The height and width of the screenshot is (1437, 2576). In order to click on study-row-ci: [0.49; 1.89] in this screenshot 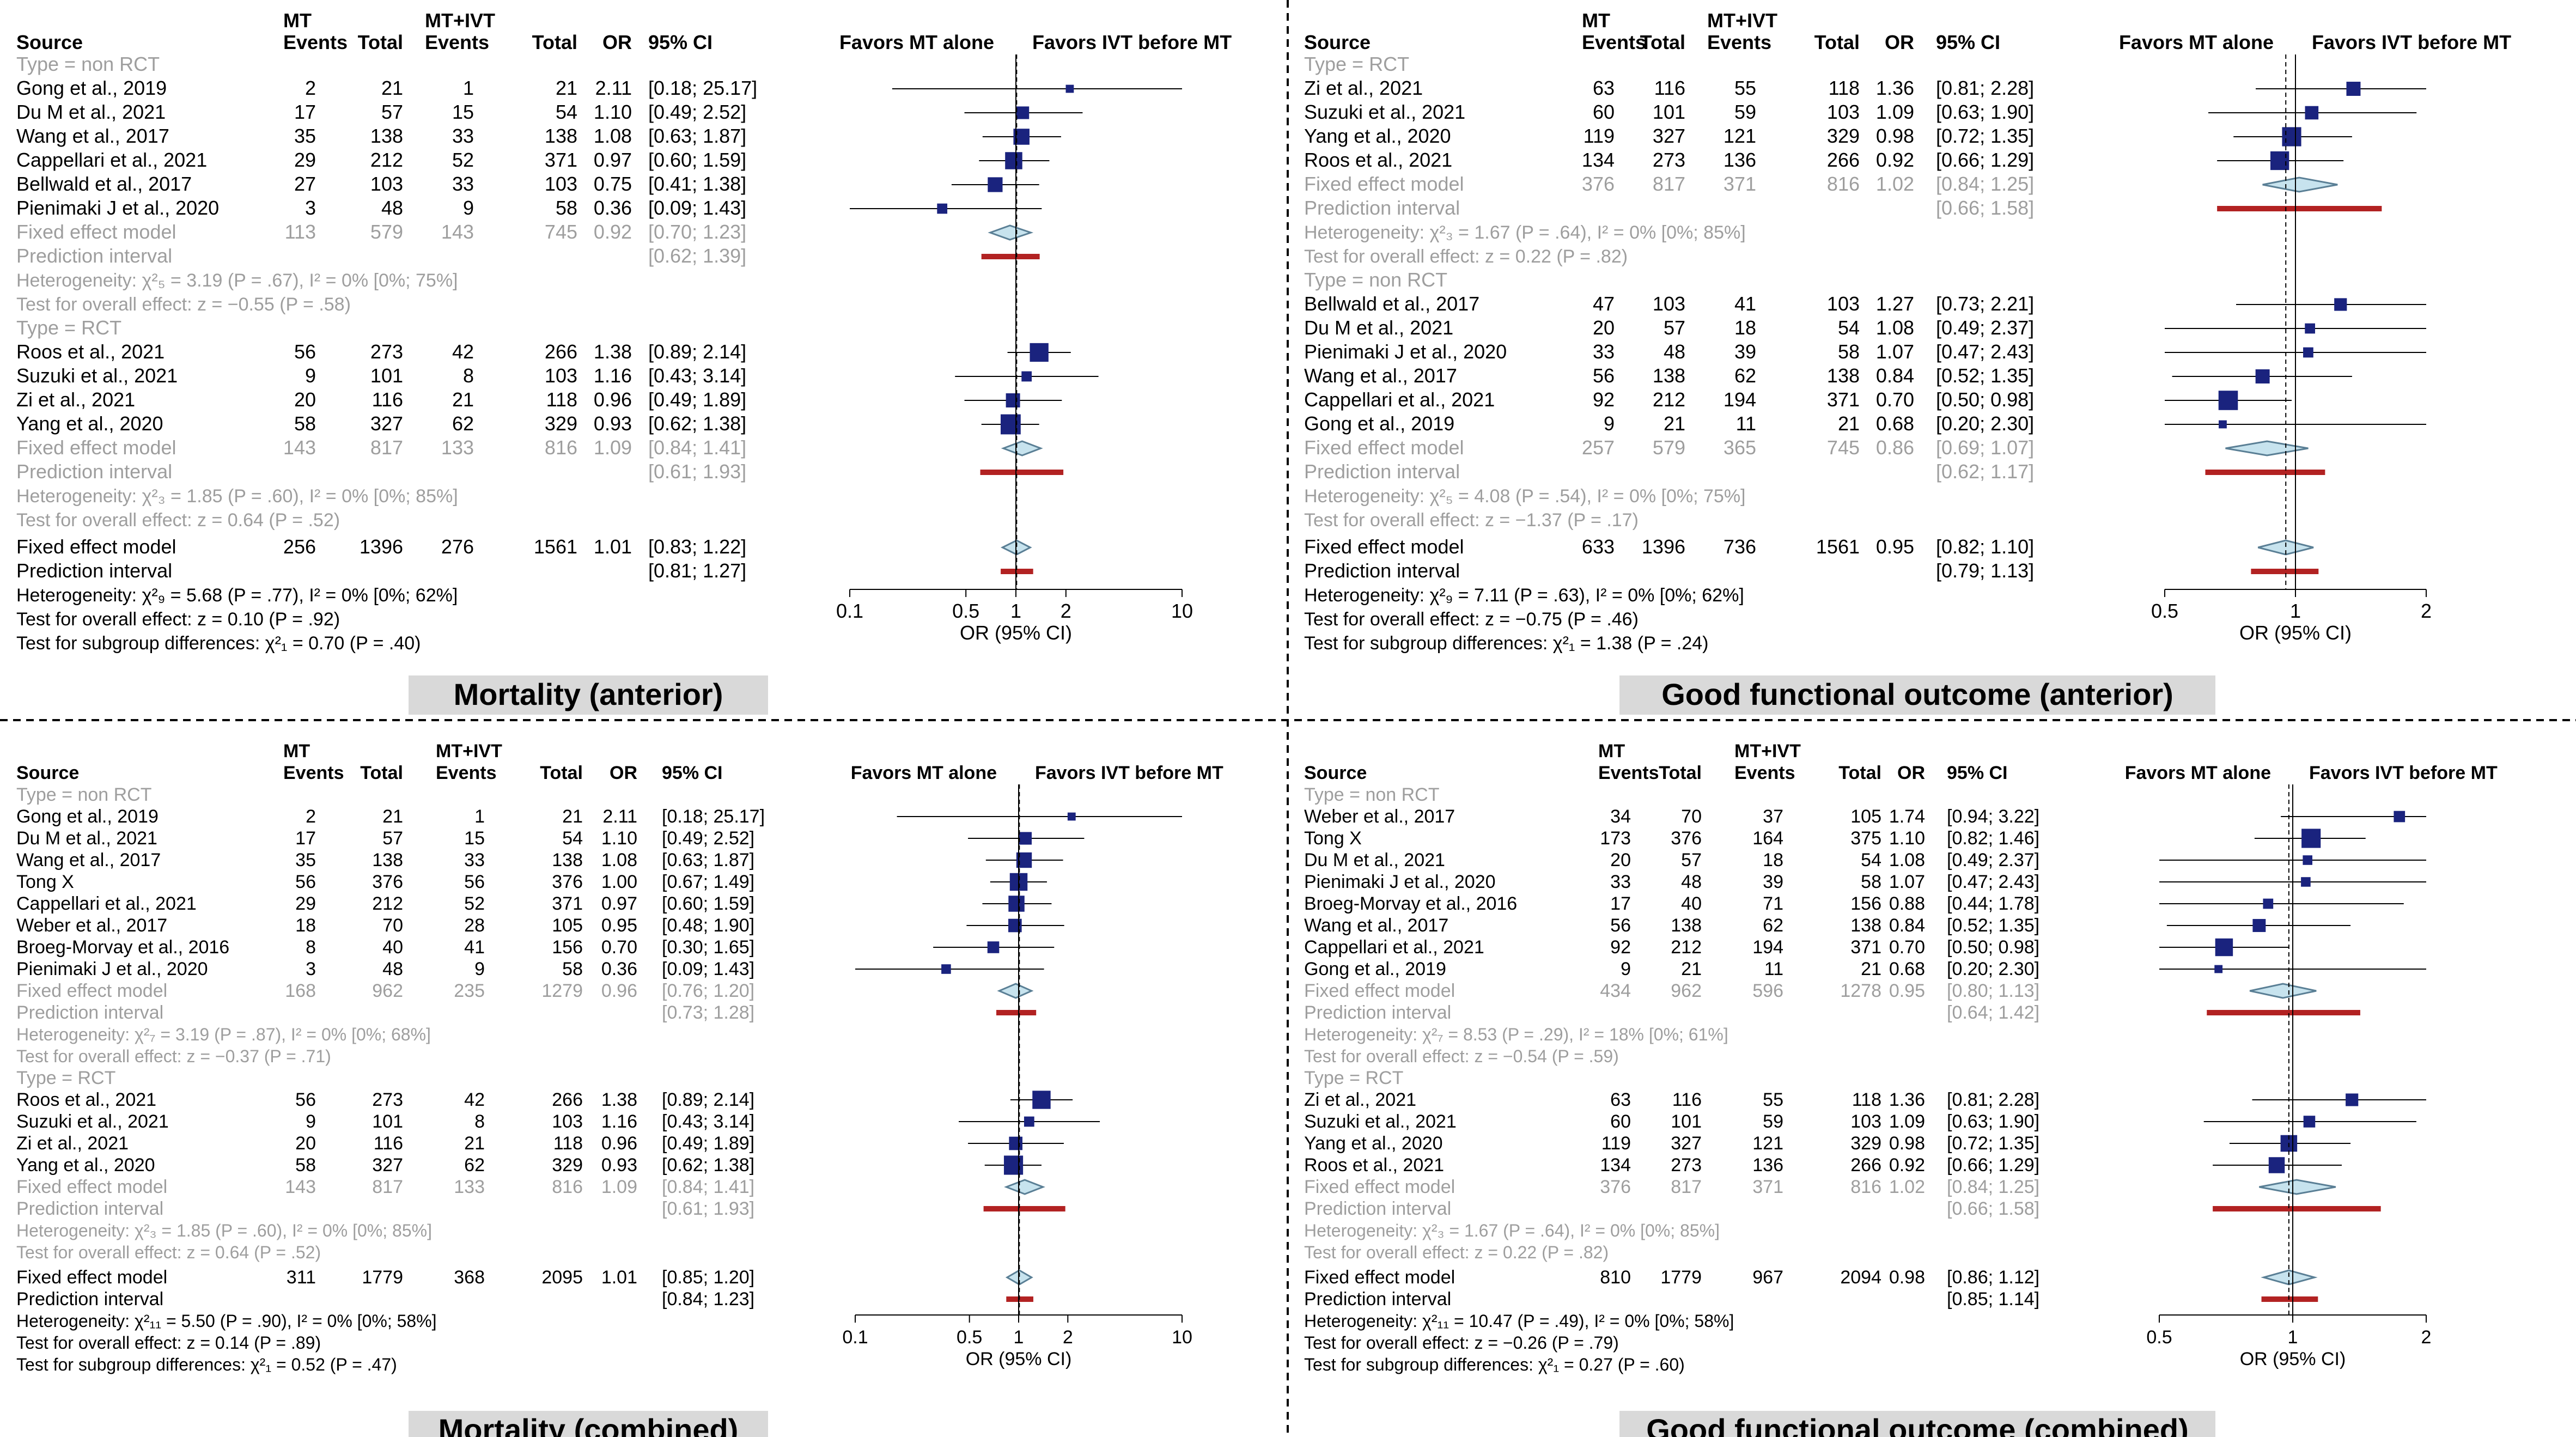, I will do `click(697, 399)`.